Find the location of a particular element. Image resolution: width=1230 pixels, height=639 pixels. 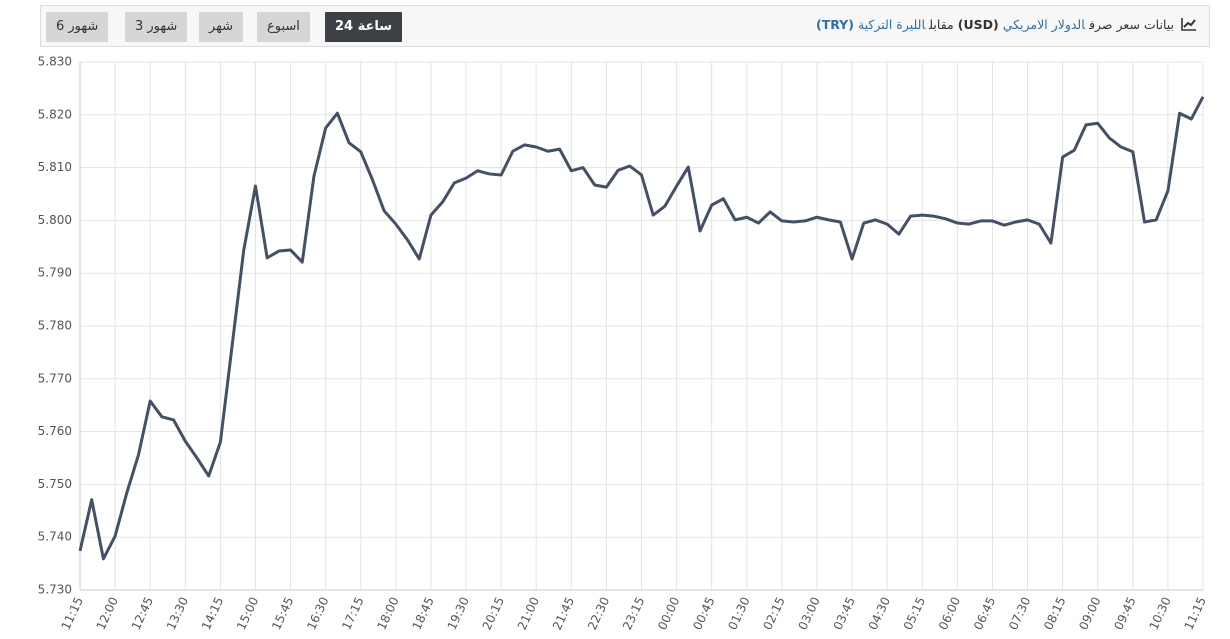

x-tick-label: 07:30 is located at coordinates (1019, 613).